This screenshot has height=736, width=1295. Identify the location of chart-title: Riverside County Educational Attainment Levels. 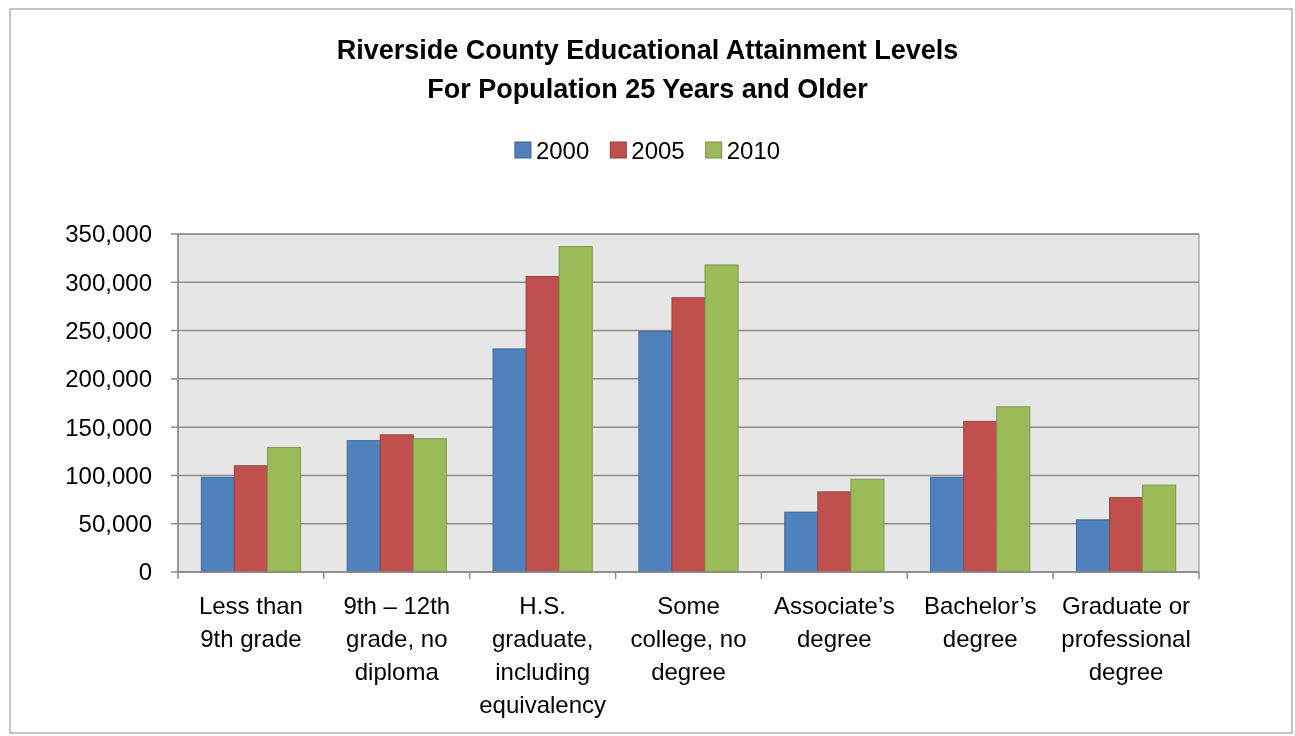
(647, 50).